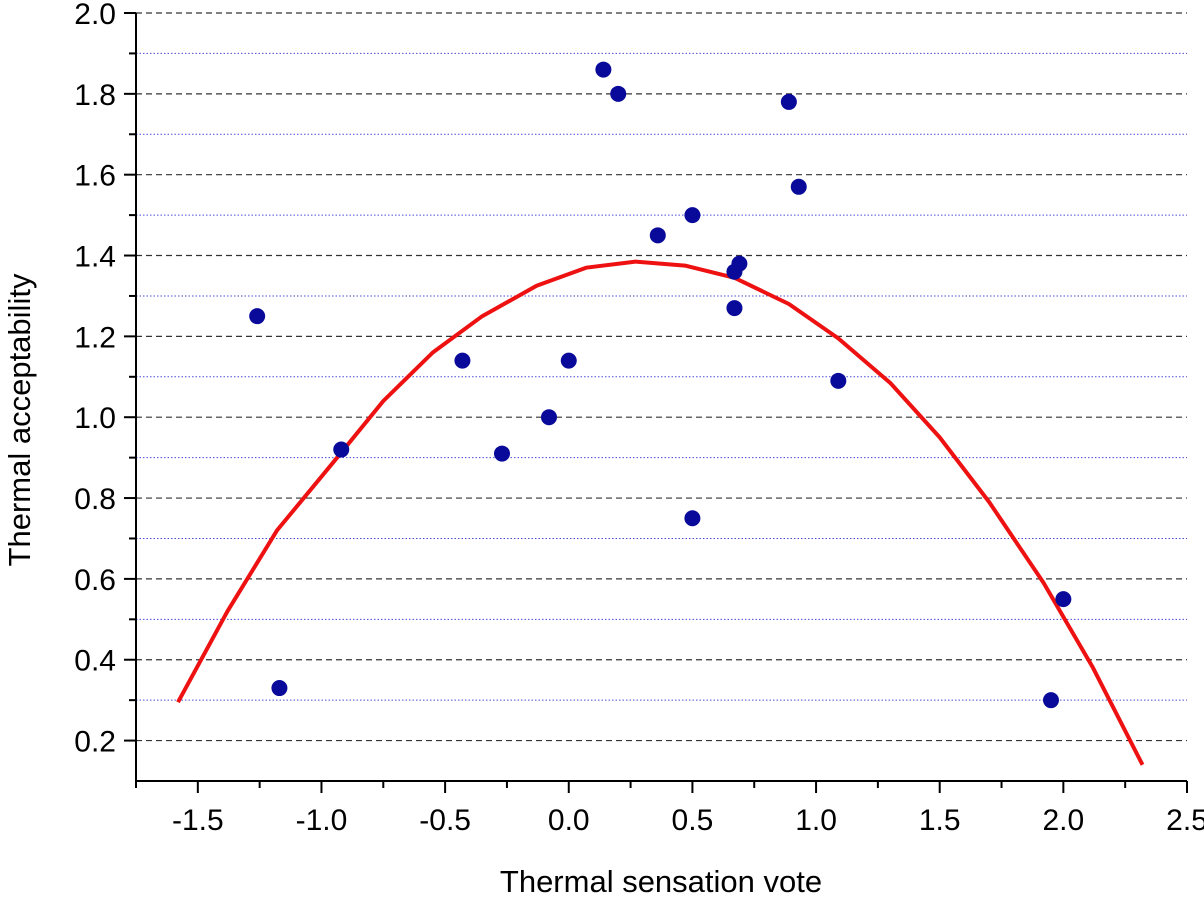  What do you see at coordinates (661, 881) in the screenshot?
I see `x-axis-title: Thermal sensation vote` at bounding box center [661, 881].